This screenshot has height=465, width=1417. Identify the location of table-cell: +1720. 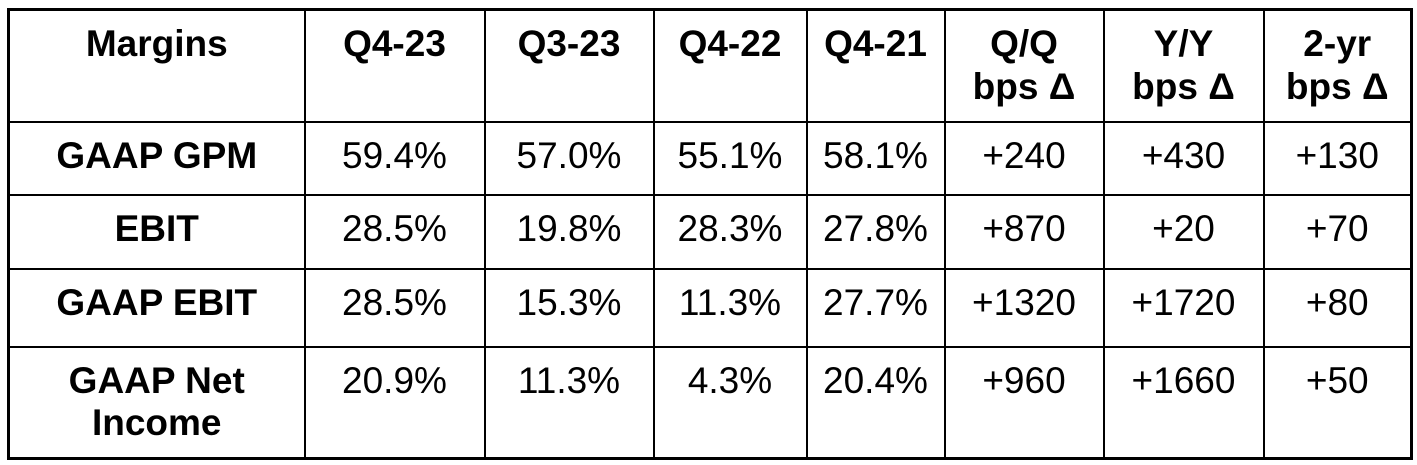
(1183, 307).